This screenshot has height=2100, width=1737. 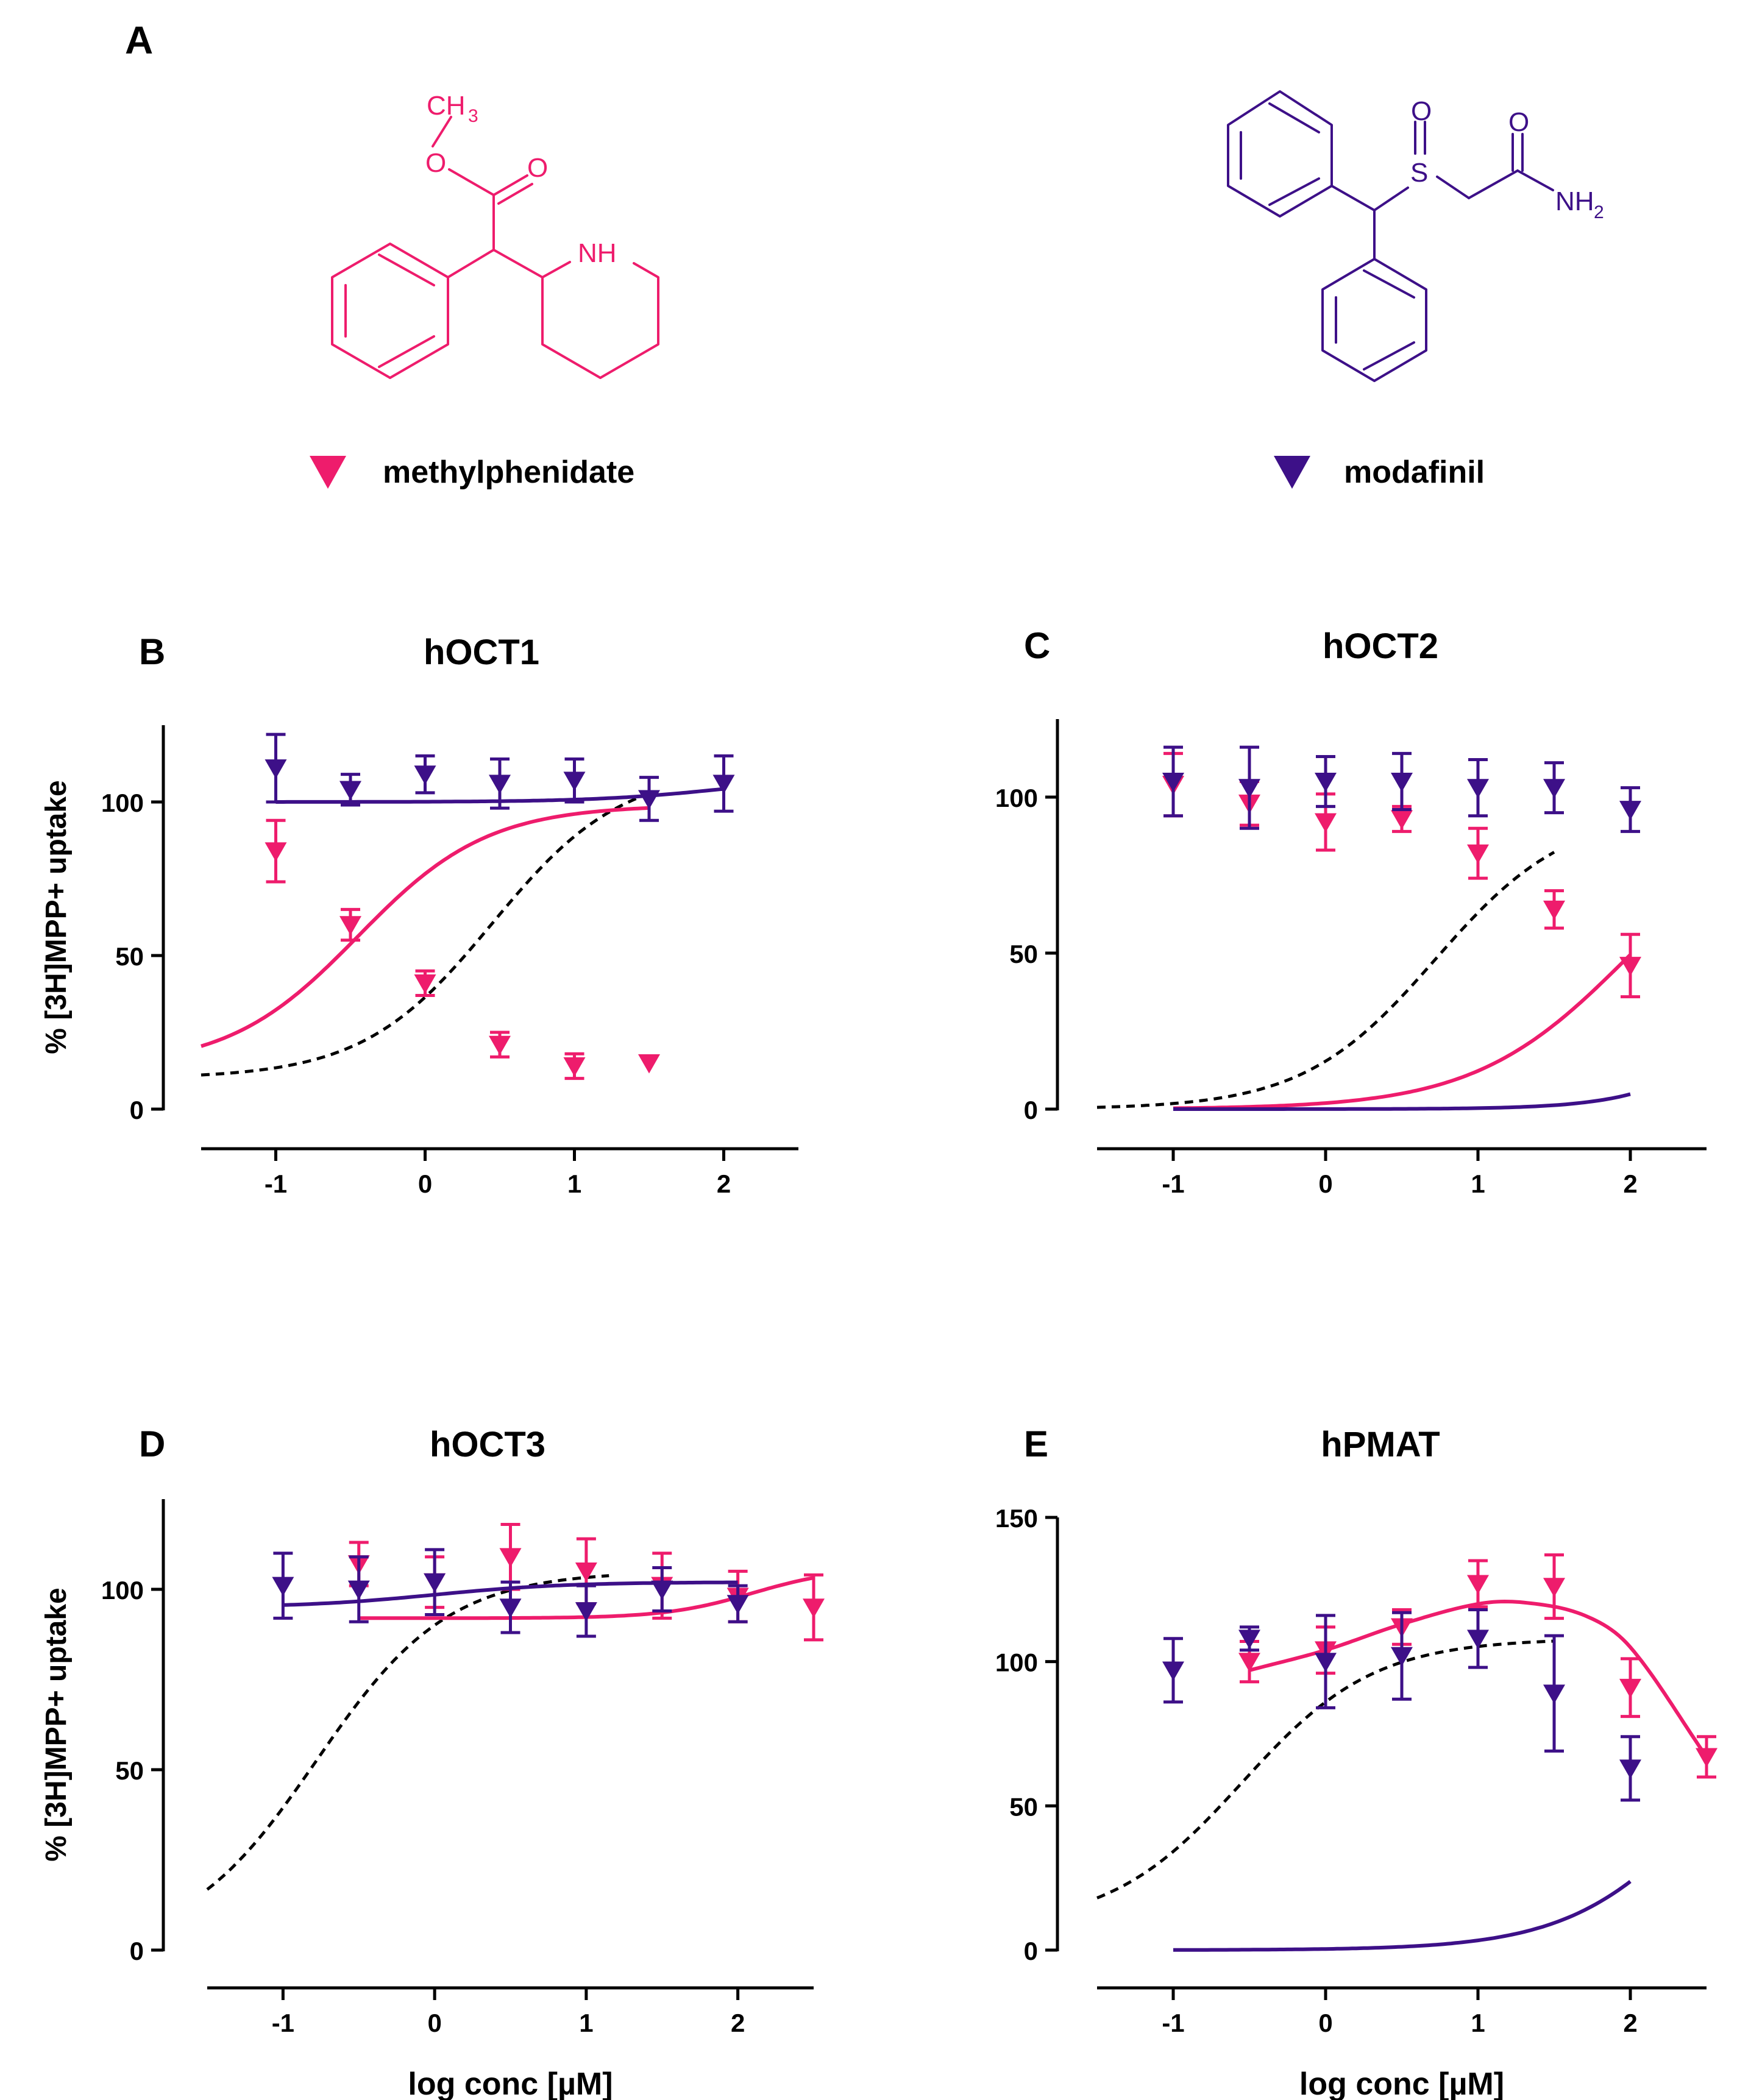 I want to click on panel-label-c: C, so click(x=1037, y=645).